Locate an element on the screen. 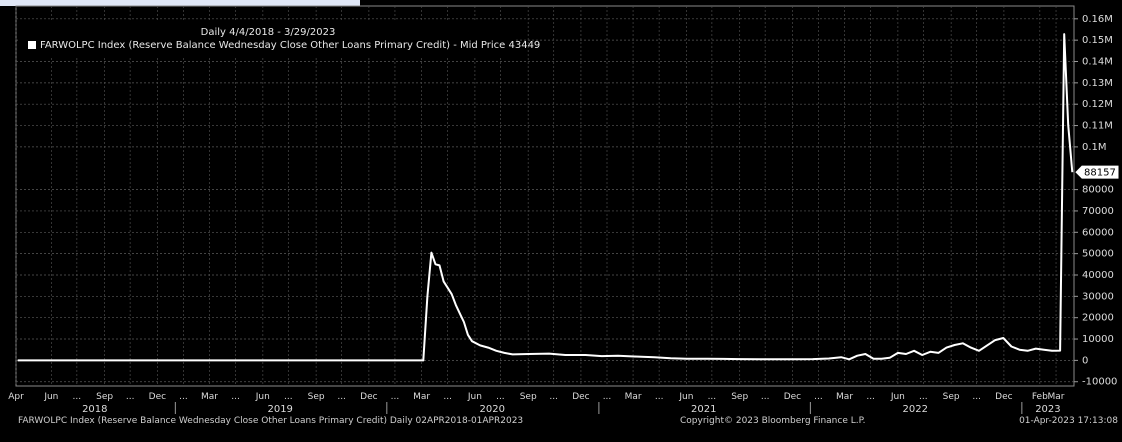  x-tick-label: Apr is located at coordinates (16, 397).